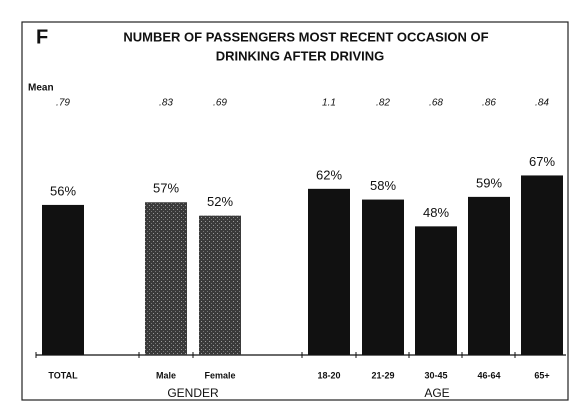 This screenshot has height=416, width=580. What do you see at coordinates (541, 375) in the screenshot?
I see `x-tick-label: 65+` at bounding box center [541, 375].